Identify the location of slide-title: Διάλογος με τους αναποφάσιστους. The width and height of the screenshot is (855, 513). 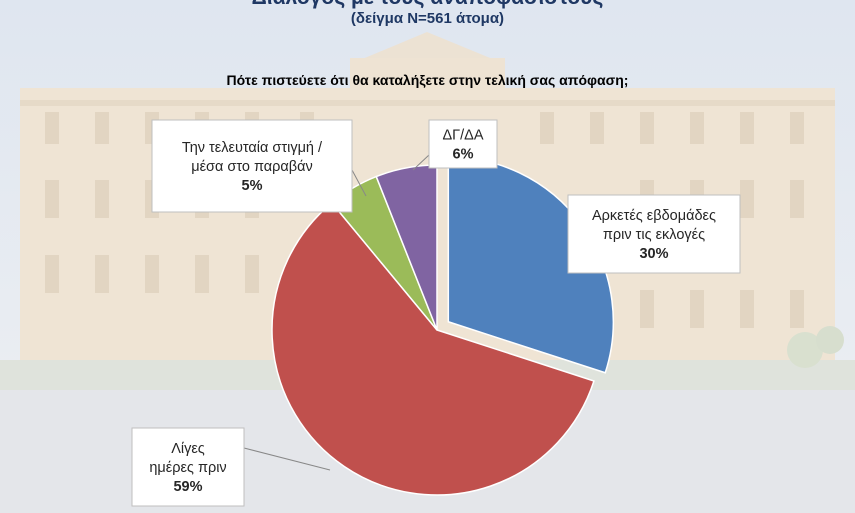
(427, 5).